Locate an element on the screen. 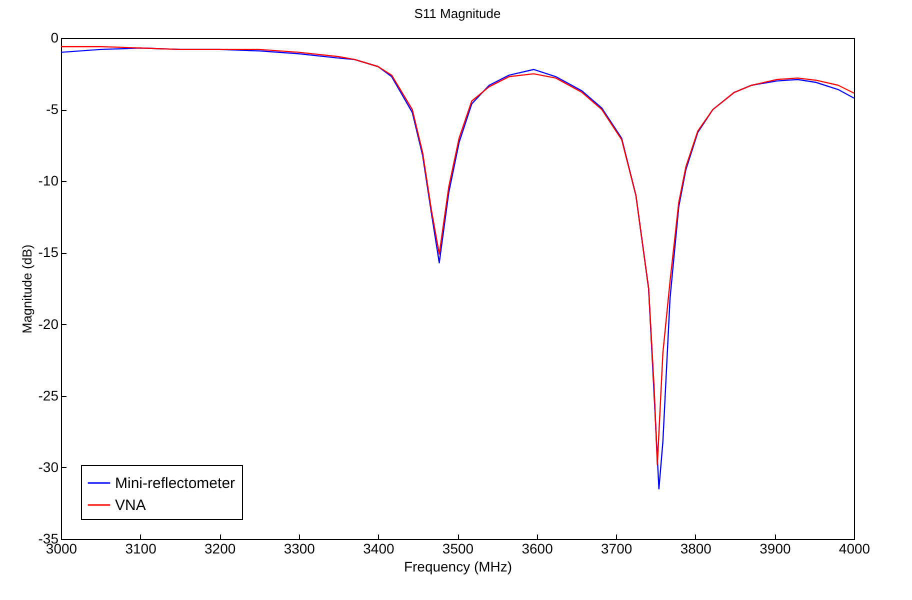  x-tick-label: 3100 is located at coordinates (141, 548).